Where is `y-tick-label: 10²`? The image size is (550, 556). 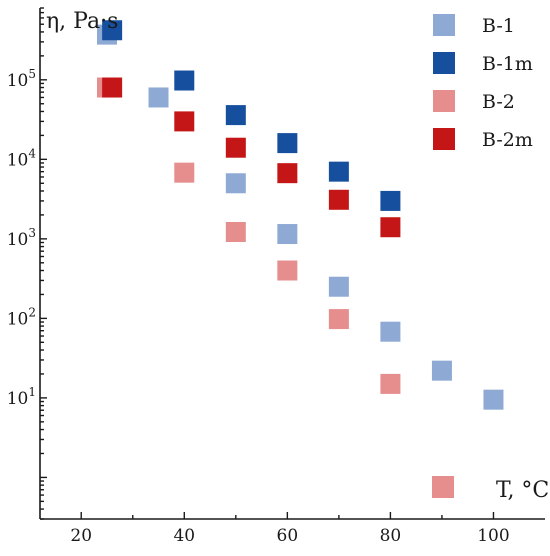 y-tick-label: 10² is located at coordinates (21, 317).